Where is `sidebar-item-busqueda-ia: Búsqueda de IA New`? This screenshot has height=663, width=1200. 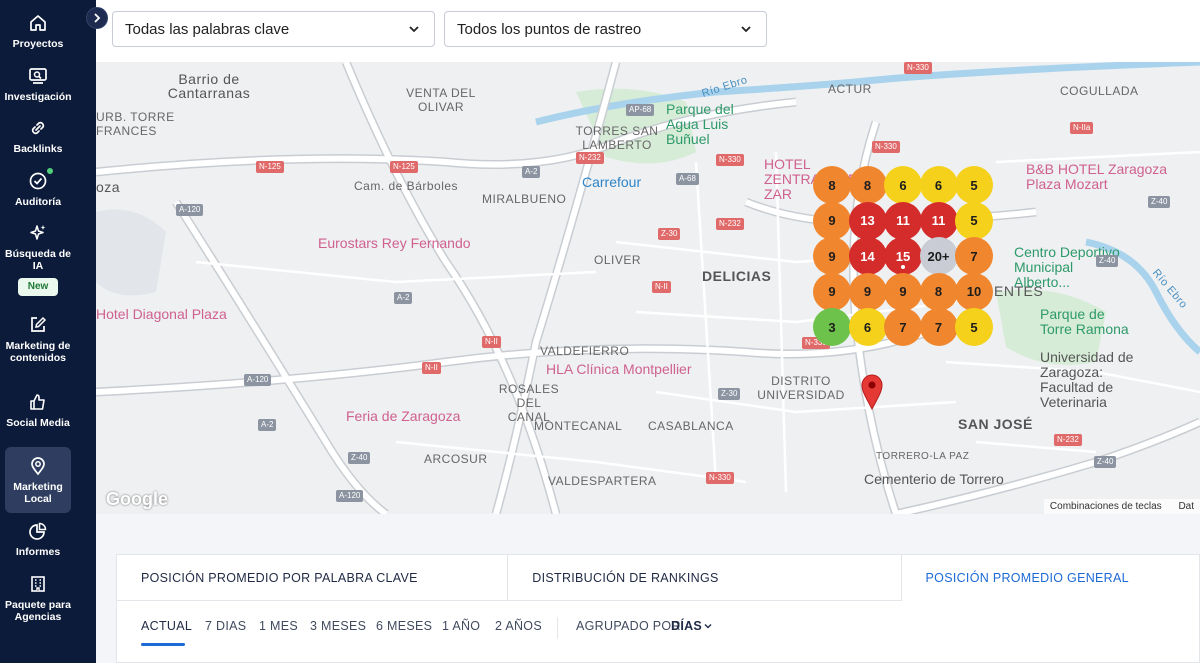
sidebar-item-busqueda-ia: Búsqueda de IA New is located at coordinates (38, 259).